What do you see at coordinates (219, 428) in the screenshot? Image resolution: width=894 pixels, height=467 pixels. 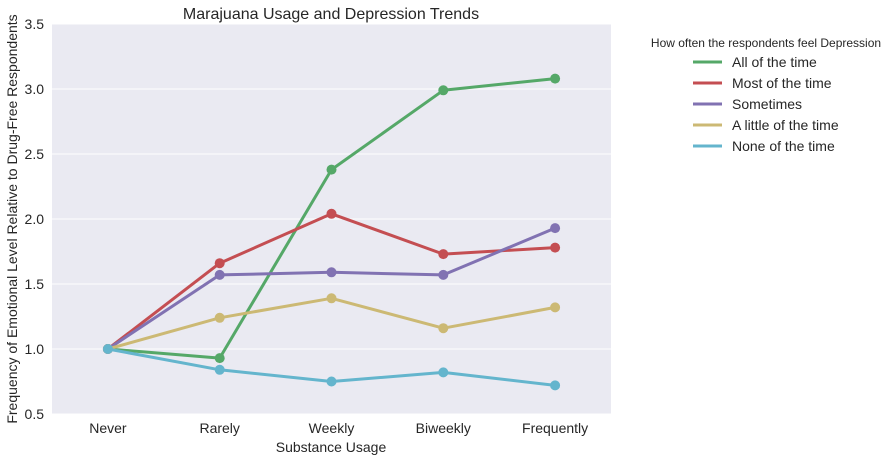 I see `x-tick-label: Rarely` at bounding box center [219, 428].